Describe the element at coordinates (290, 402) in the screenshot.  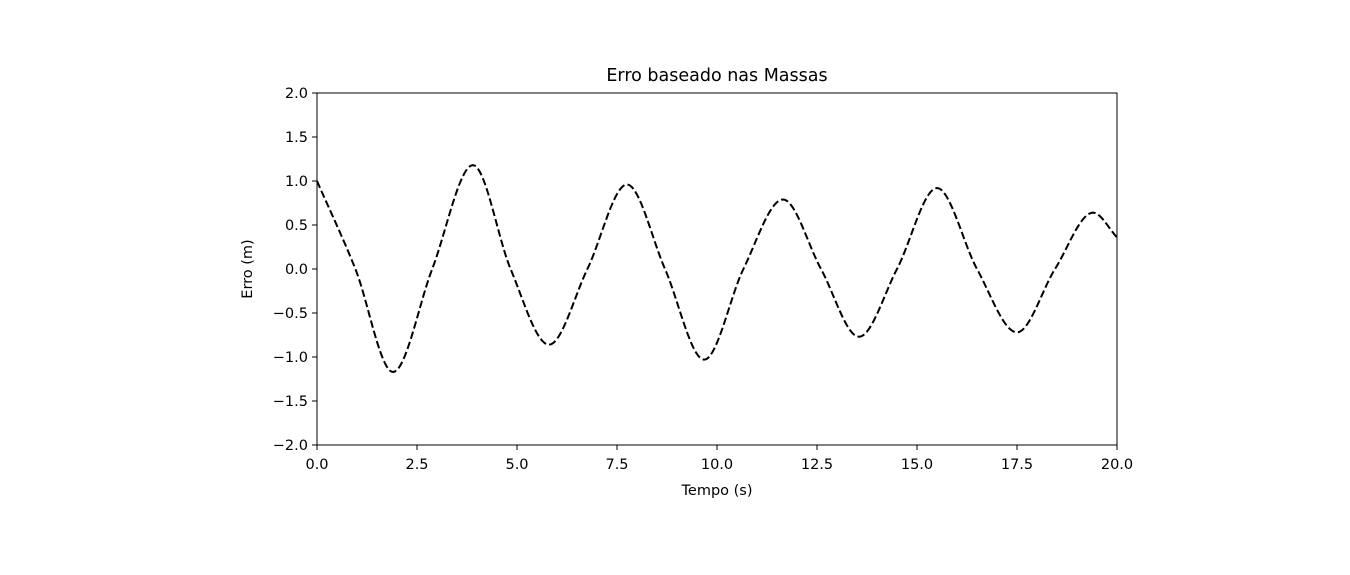
I see `y-tick-label: −1.5` at that location.